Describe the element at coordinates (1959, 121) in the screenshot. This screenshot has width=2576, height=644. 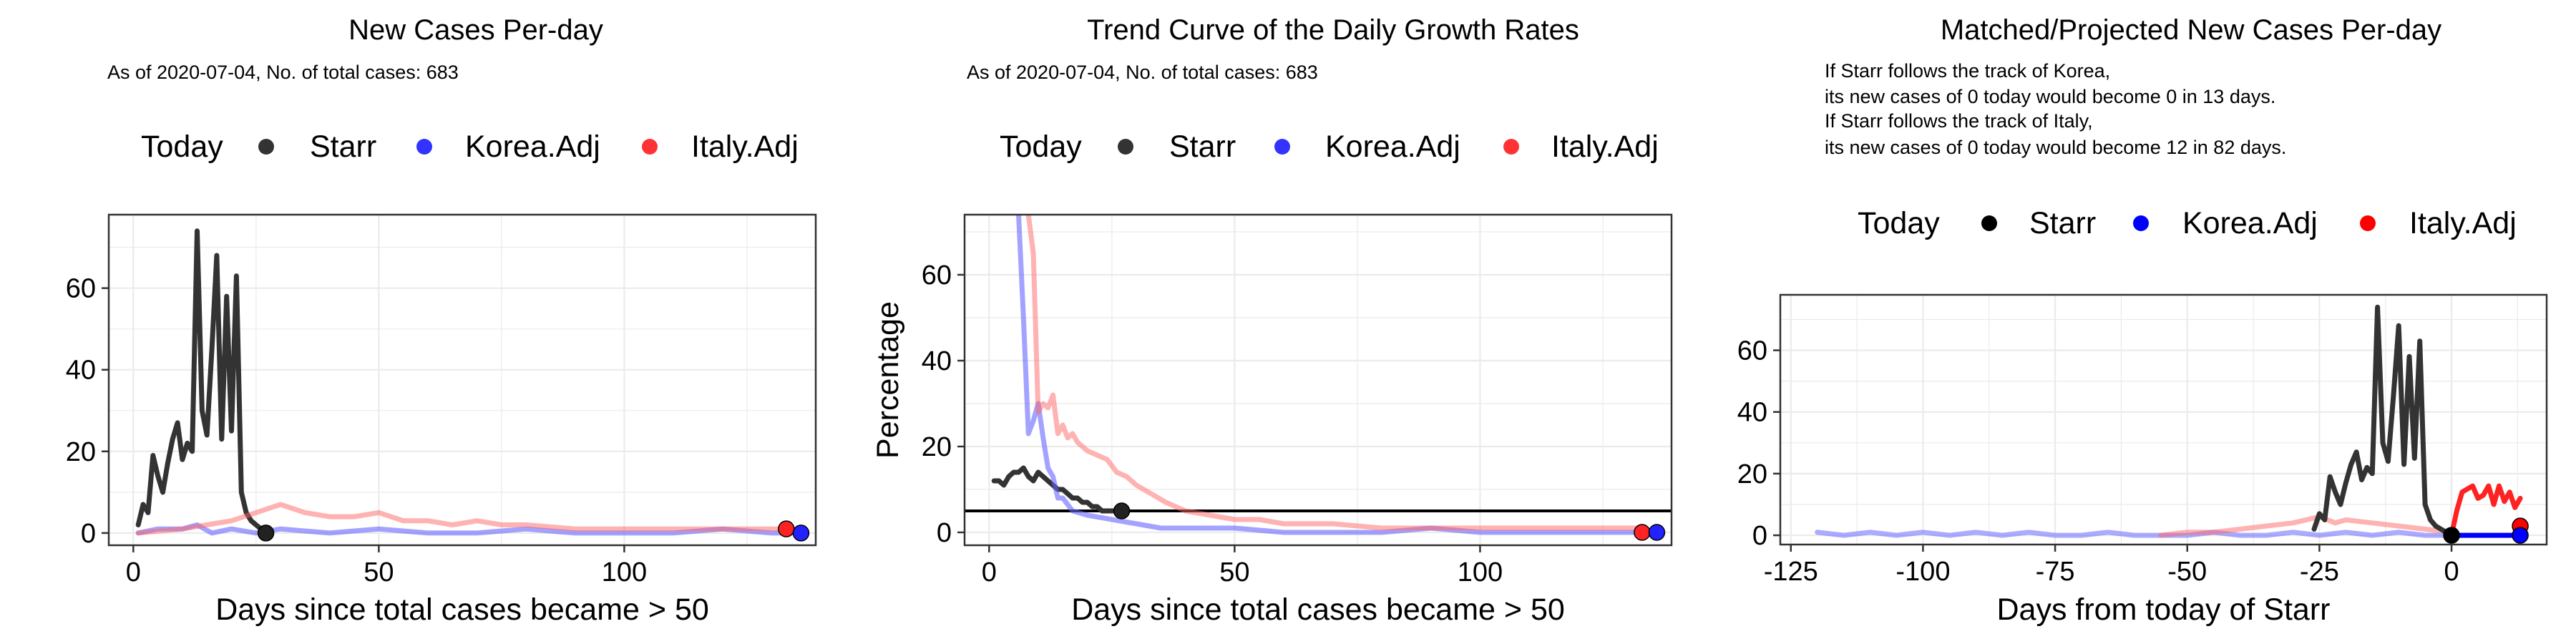
I see `chart-subtitle-line: If Starr follows the track of Italy,` at that location.